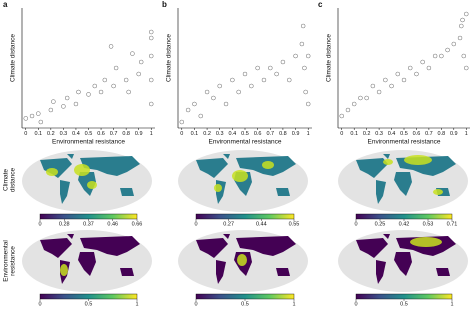 This screenshot has height=331, width=474. Describe the element at coordinates (270, 134) in the screenshot. I see `x-tick-label: 0.7` at that location.